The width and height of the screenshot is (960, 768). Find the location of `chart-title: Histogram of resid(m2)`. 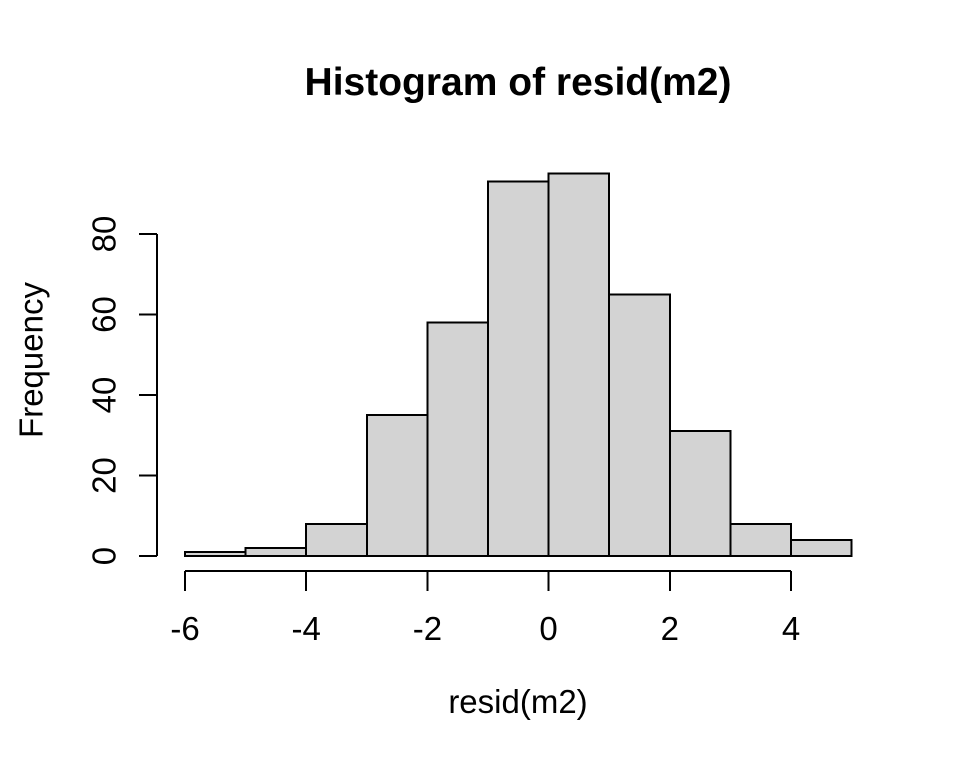

chart-title: Histogram of resid(m2) is located at coordinates (518, 82).